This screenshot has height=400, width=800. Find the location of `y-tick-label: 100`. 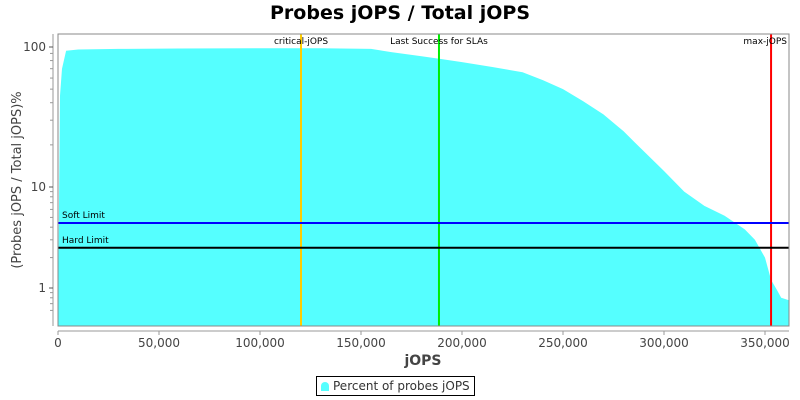

y-tick-label: 100 is located at coordinates (34, 47).